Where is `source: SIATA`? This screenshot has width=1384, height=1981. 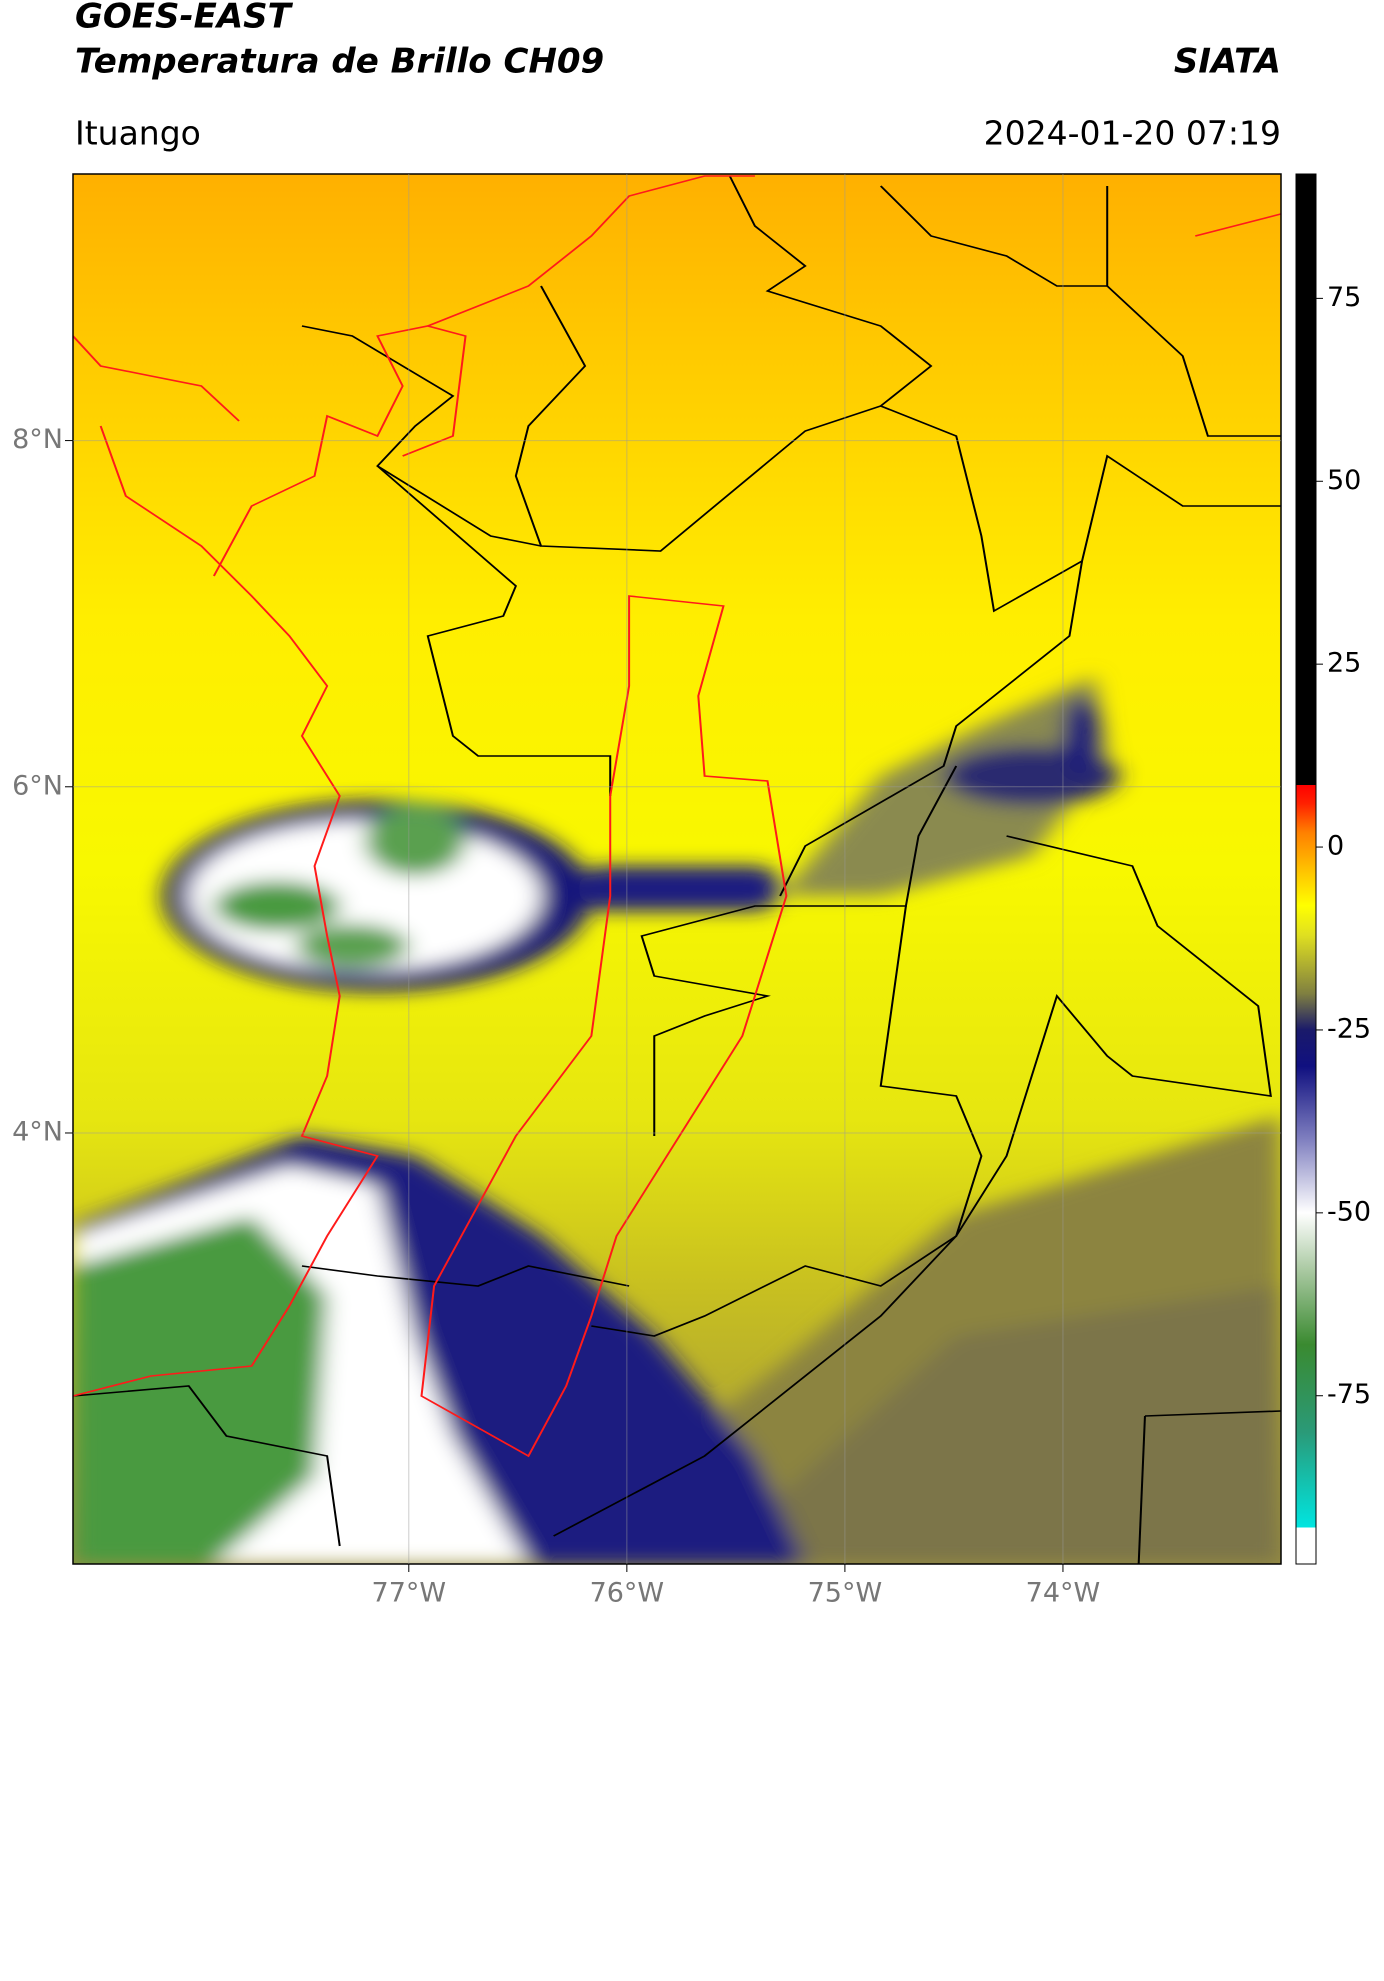 source: SIATA is located at coordinates (1227, 62).